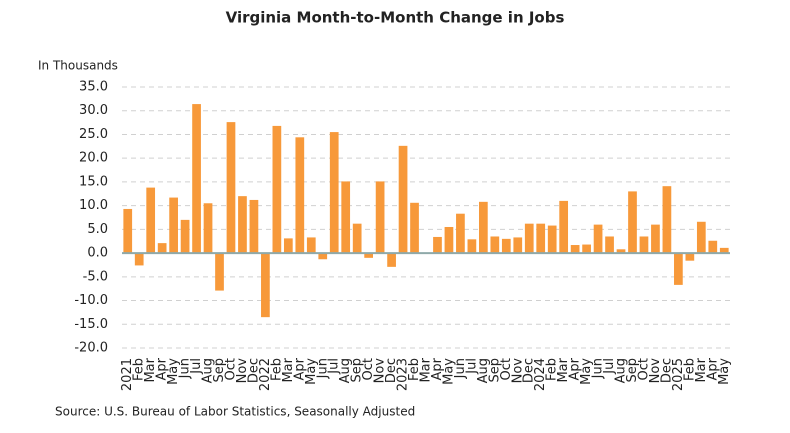  Describe the element at coordinates (403, 374) in the screenshot. I see `x-tick-label: 2023` at that location.